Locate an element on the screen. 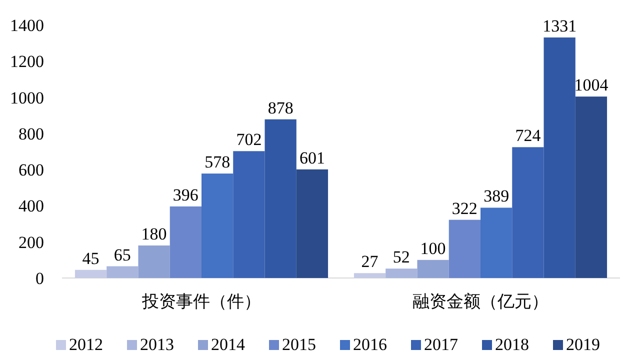  legend-label: 2016 is located at coordinates (370, 344).